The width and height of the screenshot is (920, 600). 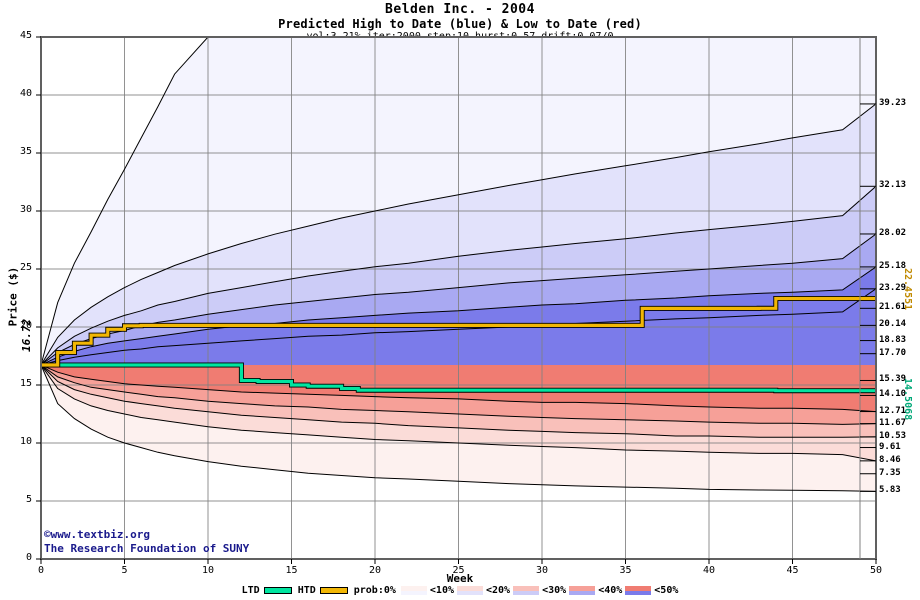 What do you see at coordinates (893, 102) in the screenshot?
I see `right-value-label: 39.23` at bounding box center [893, 102].